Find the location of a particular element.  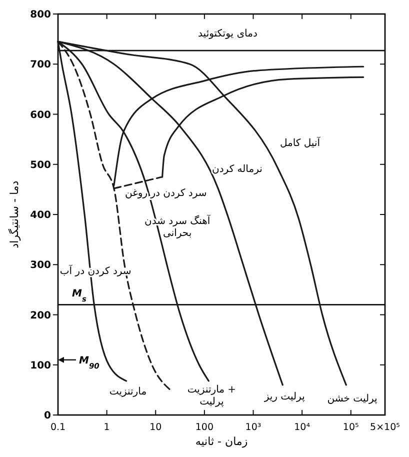

y-tick-label: 500 is located at coordinates (41, 165).